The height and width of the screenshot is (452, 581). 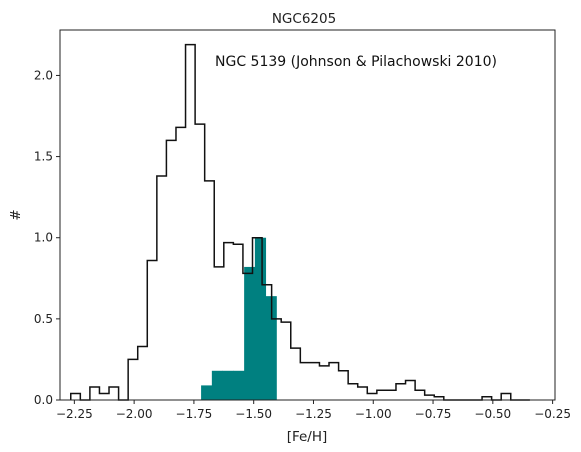 What do you see at coordinates (253, 414) in the screenshot?
I see `x-tick-label: −1.50` at bounding box center [253, 414].